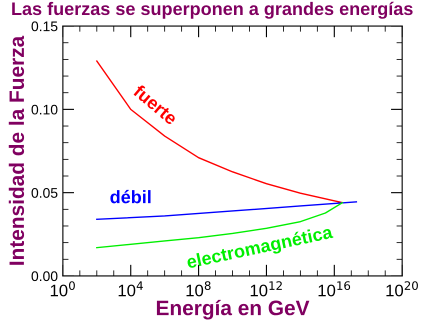  What do you see at coordinates (233, 310) in the screenshot?
I see `x-axis-title: Energía en GeV` at bounding box center [233, 310].